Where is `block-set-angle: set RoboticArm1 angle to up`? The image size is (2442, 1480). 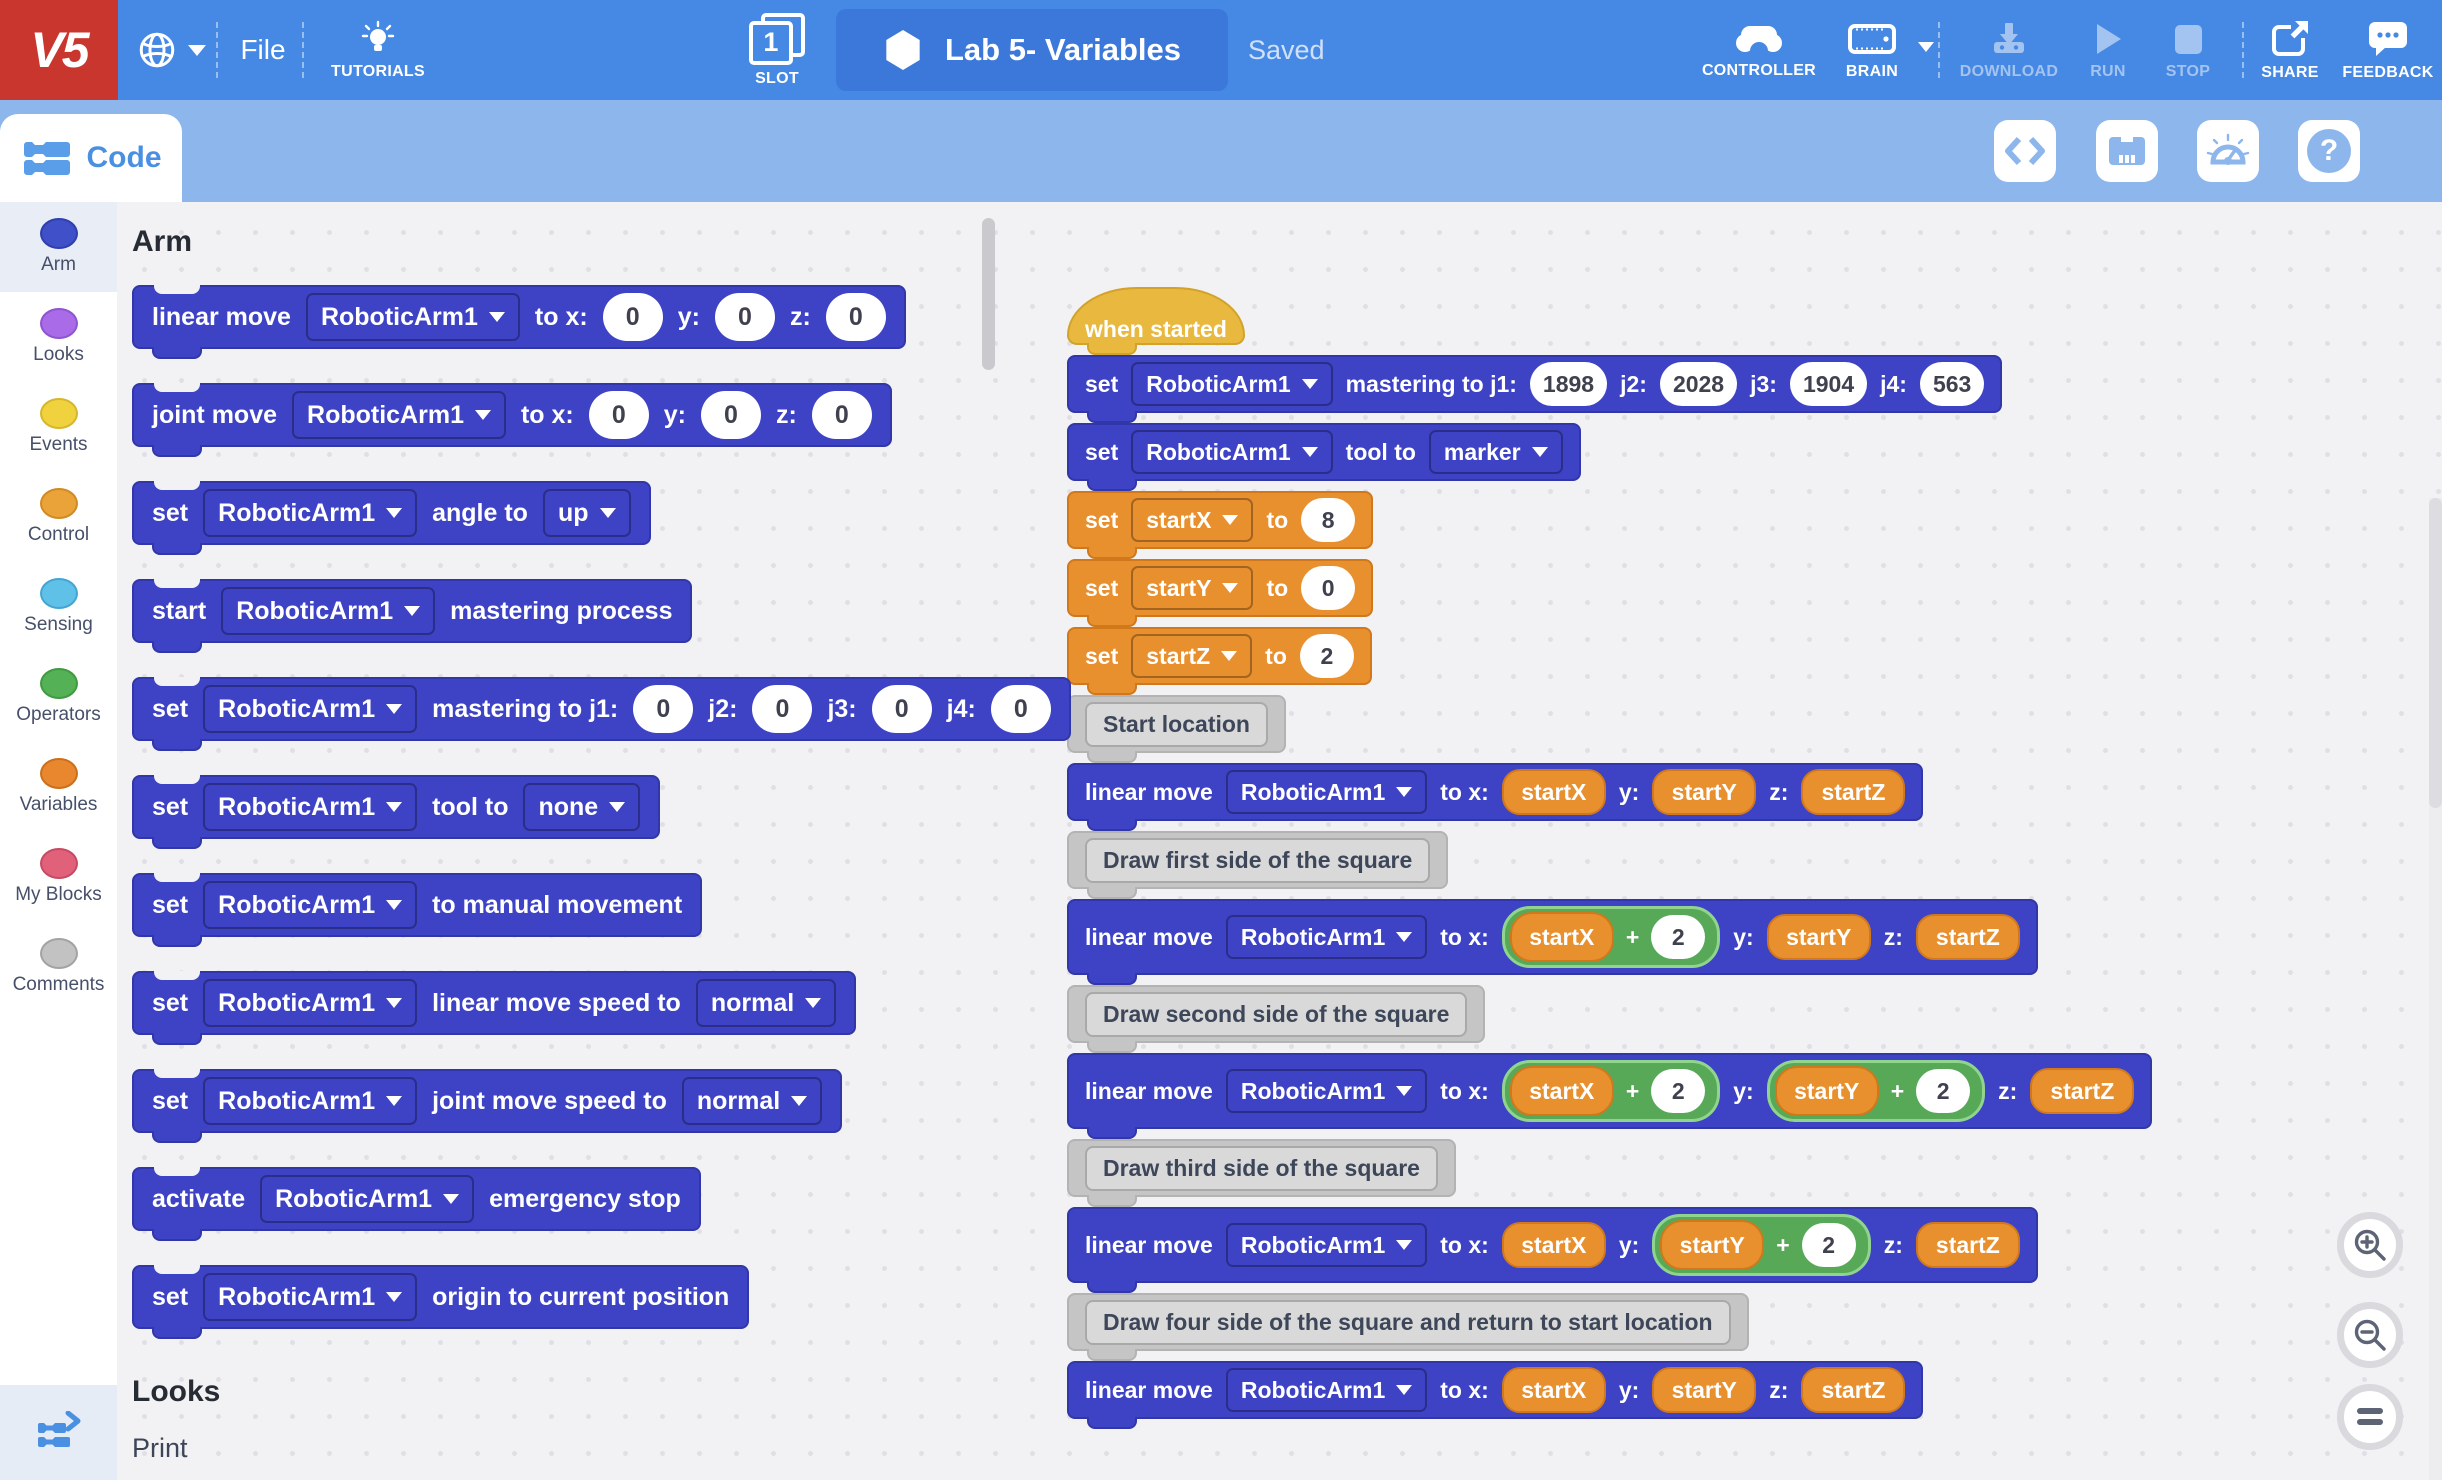
block-set-angle: set RoboticArm1 angle to up is located at coordinates (391, 518).